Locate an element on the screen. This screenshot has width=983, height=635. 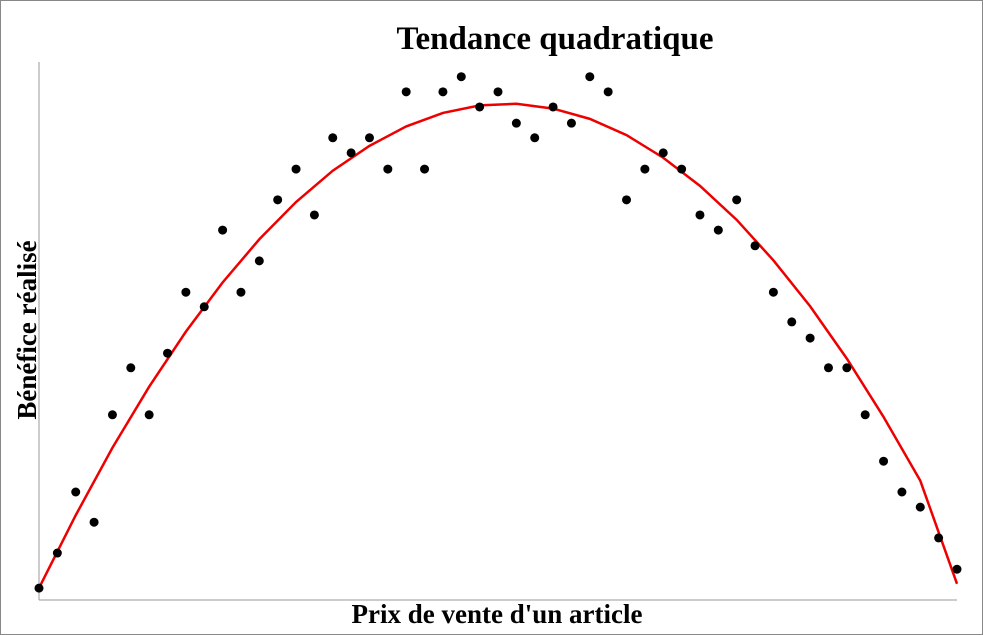
y-axis-label: Bénéfice réalisé is located at coordinates (27, 329).